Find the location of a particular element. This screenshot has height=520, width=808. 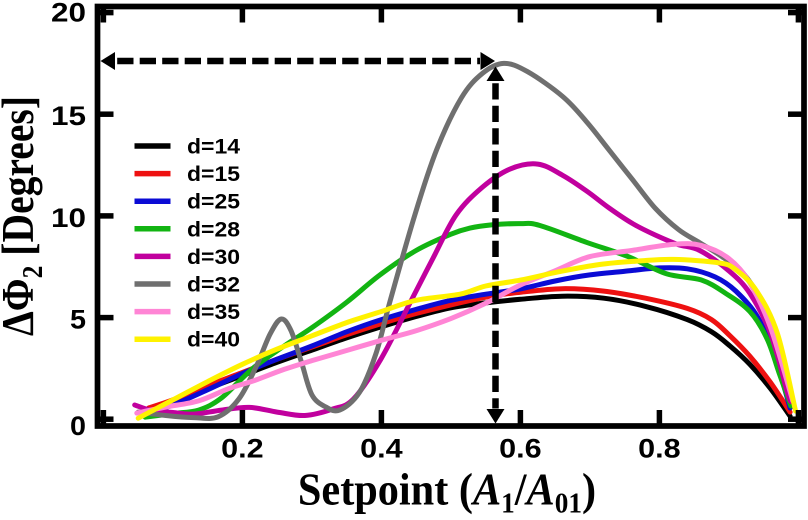

svg-text: Setpoint (A1/A01) is located at coordinates (447, 492).